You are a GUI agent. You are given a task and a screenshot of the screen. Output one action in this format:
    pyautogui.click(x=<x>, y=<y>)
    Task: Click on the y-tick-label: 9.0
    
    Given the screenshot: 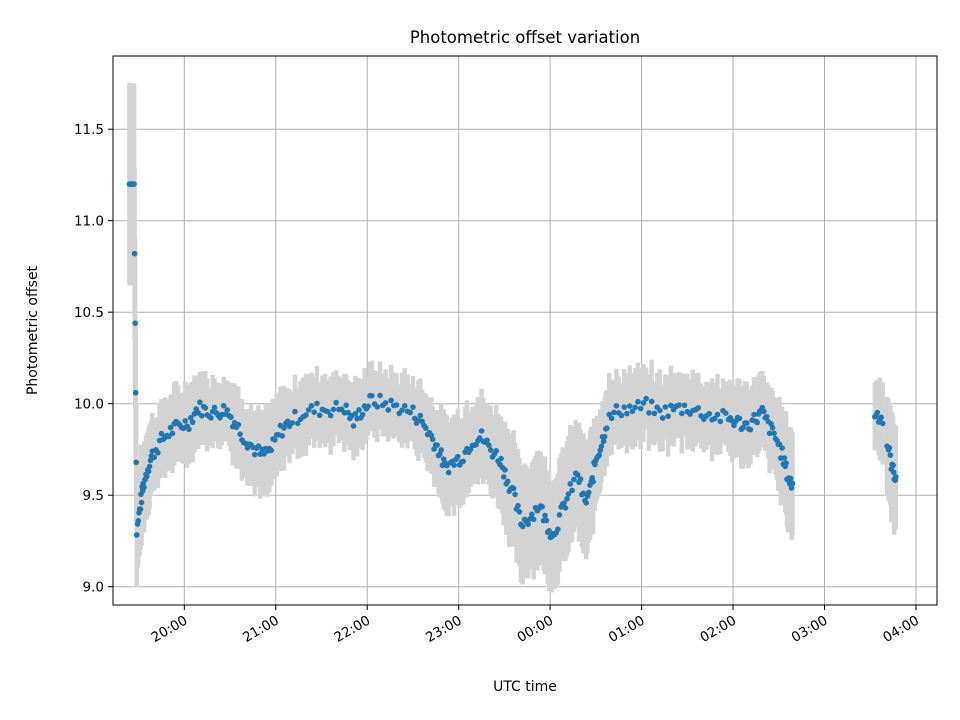 What is the action you would take?
    pyautogui.click(x=93, y=588)
    